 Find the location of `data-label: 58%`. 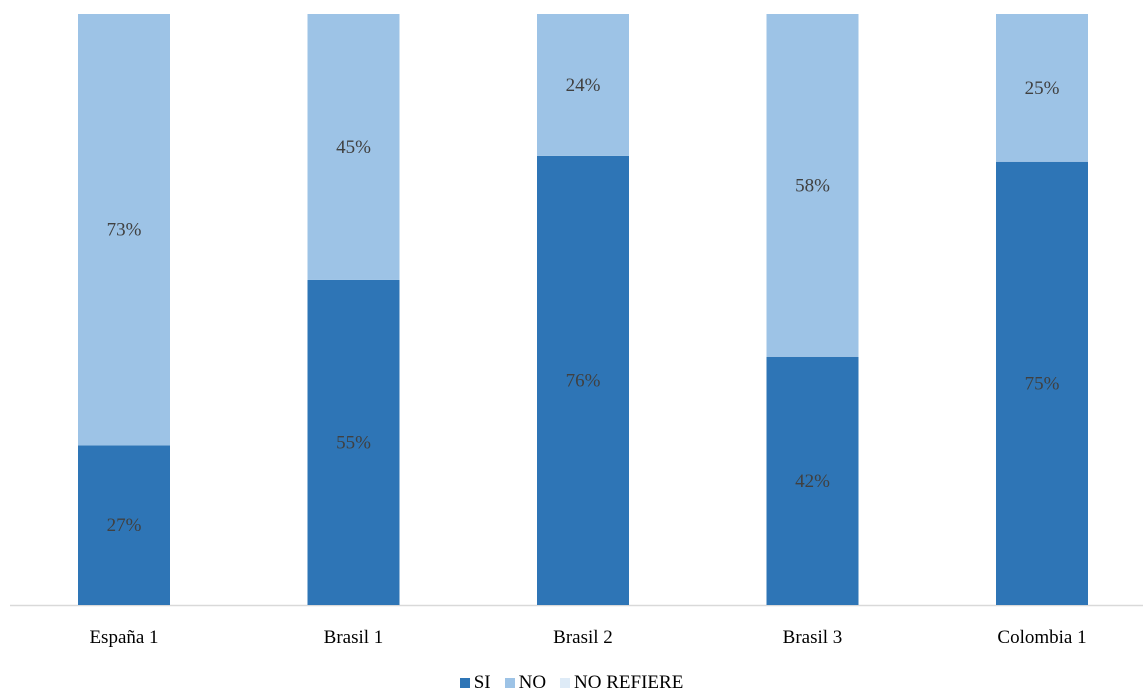

data-label: 58% is located at coordinates (812, 185).